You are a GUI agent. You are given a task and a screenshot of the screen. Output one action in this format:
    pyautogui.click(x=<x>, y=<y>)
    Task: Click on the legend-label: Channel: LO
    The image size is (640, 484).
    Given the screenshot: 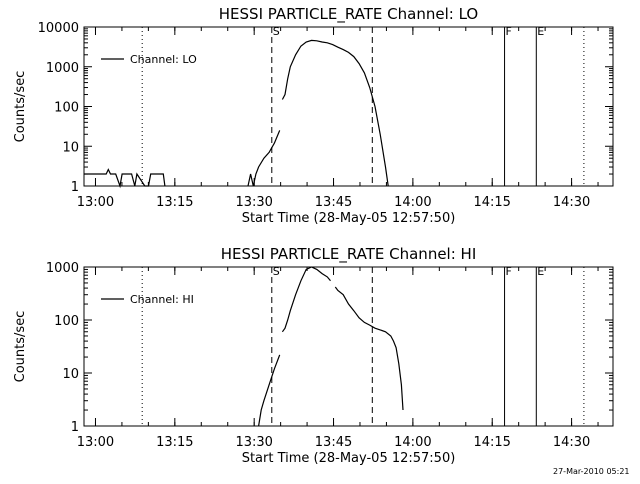 What is the action you would take?
    pyautogui.click(x=163, y=59)
    